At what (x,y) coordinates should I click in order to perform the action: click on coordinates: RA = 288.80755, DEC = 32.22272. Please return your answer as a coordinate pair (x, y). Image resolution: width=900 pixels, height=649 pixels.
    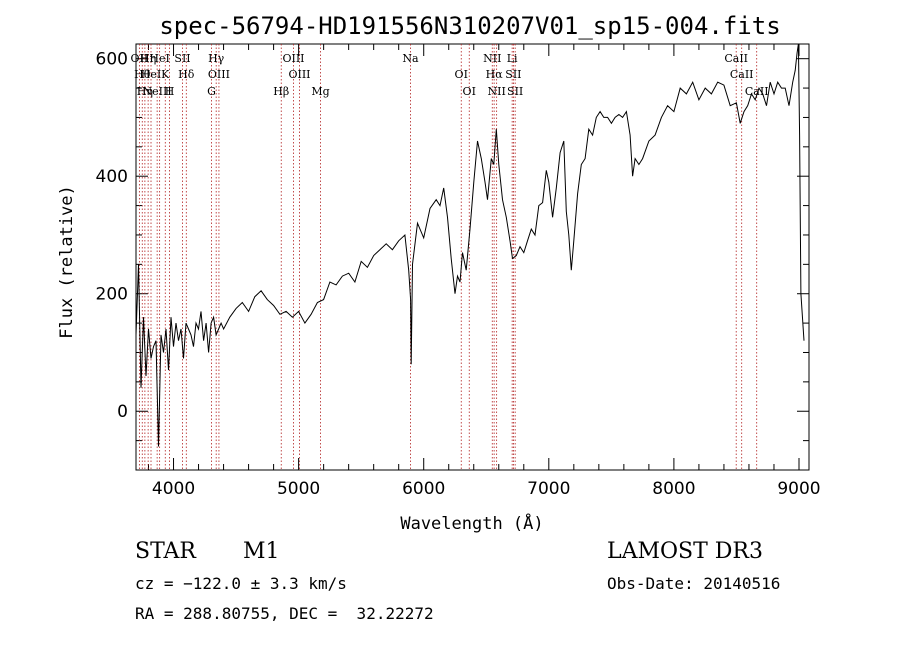
    Looking at the image, I should click on (284, 613).